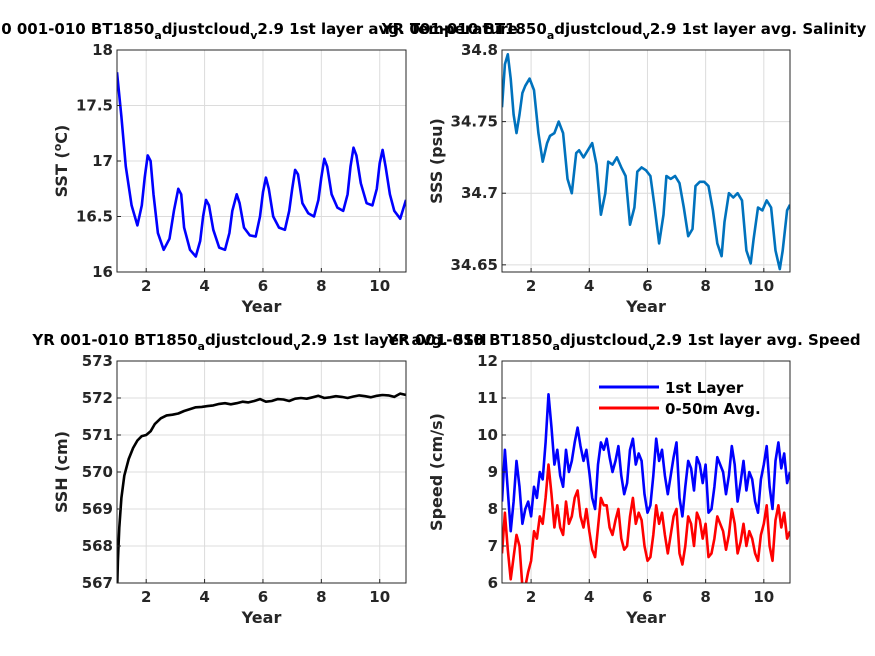  What do you see at coordinates (474, 265) in the screenshot?
I see `y-tick-label: 34.65` at bounding box center [474, 265].